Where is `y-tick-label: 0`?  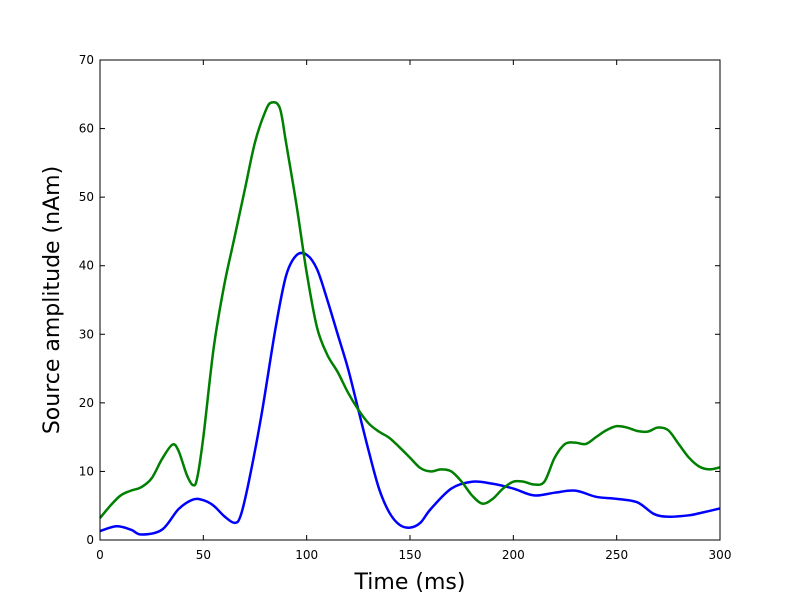
y-tick-label: 0 is located at coordinates (90, 540).